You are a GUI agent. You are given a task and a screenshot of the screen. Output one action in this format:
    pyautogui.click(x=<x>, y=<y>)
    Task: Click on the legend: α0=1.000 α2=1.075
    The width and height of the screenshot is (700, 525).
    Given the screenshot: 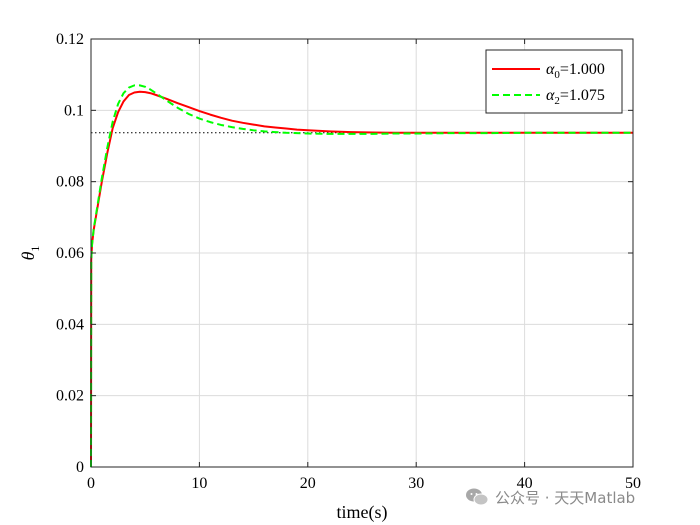 What is the action you would take?
    pyautogui.click(x=554, y=81)
    